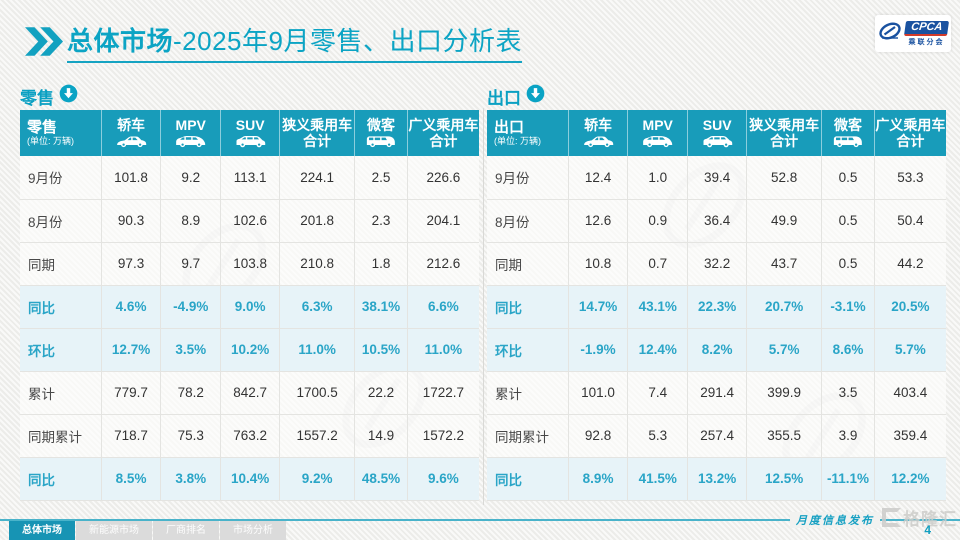 The image size is (960, 540). What do you see at coordinates (848, 350) in the screenshot?
I see `cell-value: 8.6%` at bounding box center [848, 350].